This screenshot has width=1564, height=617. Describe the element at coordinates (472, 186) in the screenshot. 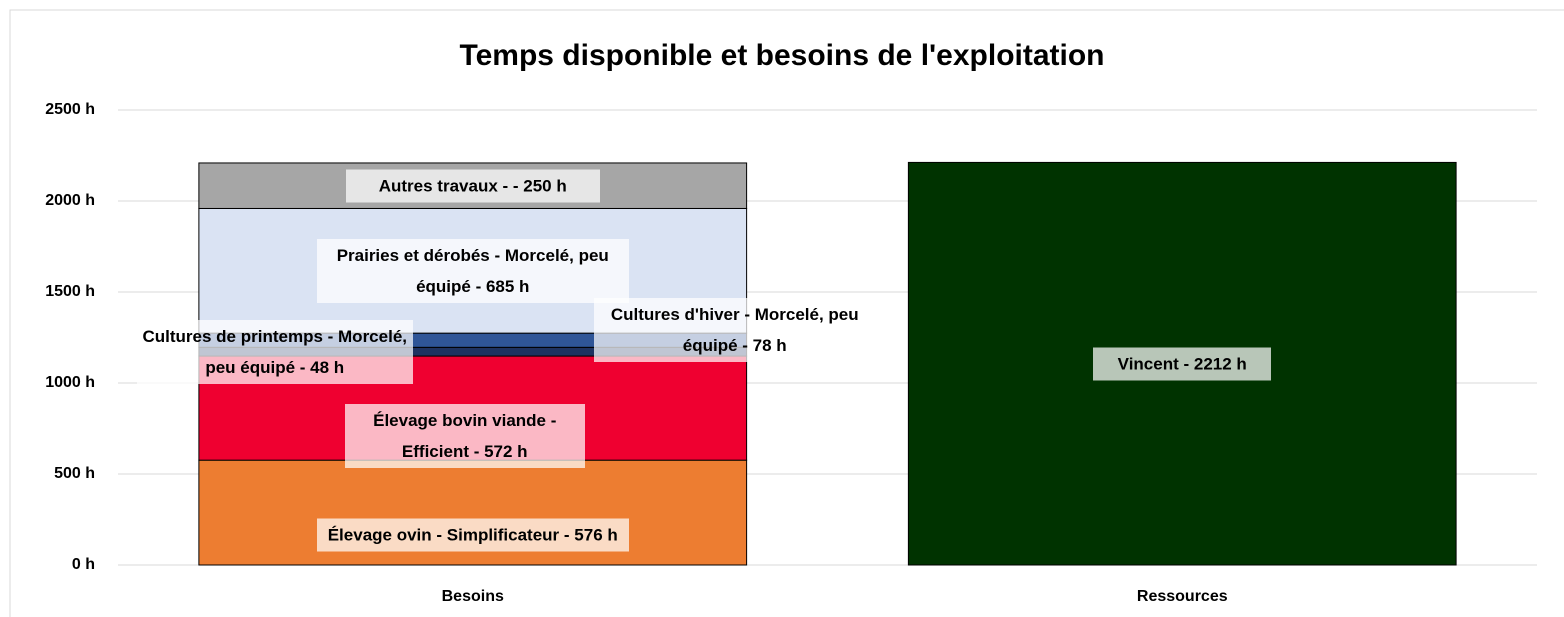

I see `data-label: Autres travaux - - 250 h` at that location.